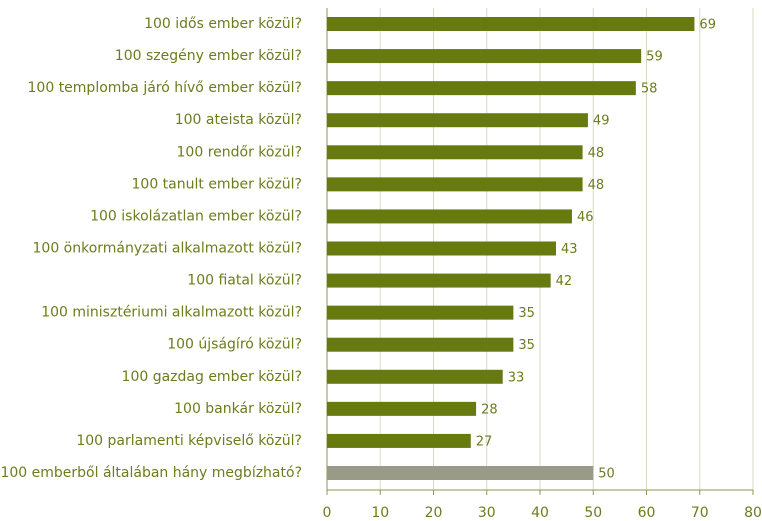  What do you see at coordinates (151, 473) in the screenshot?
I see `y-tick-label: 100 emberből általában hány megbízható?` at bounding box center [151, 473].